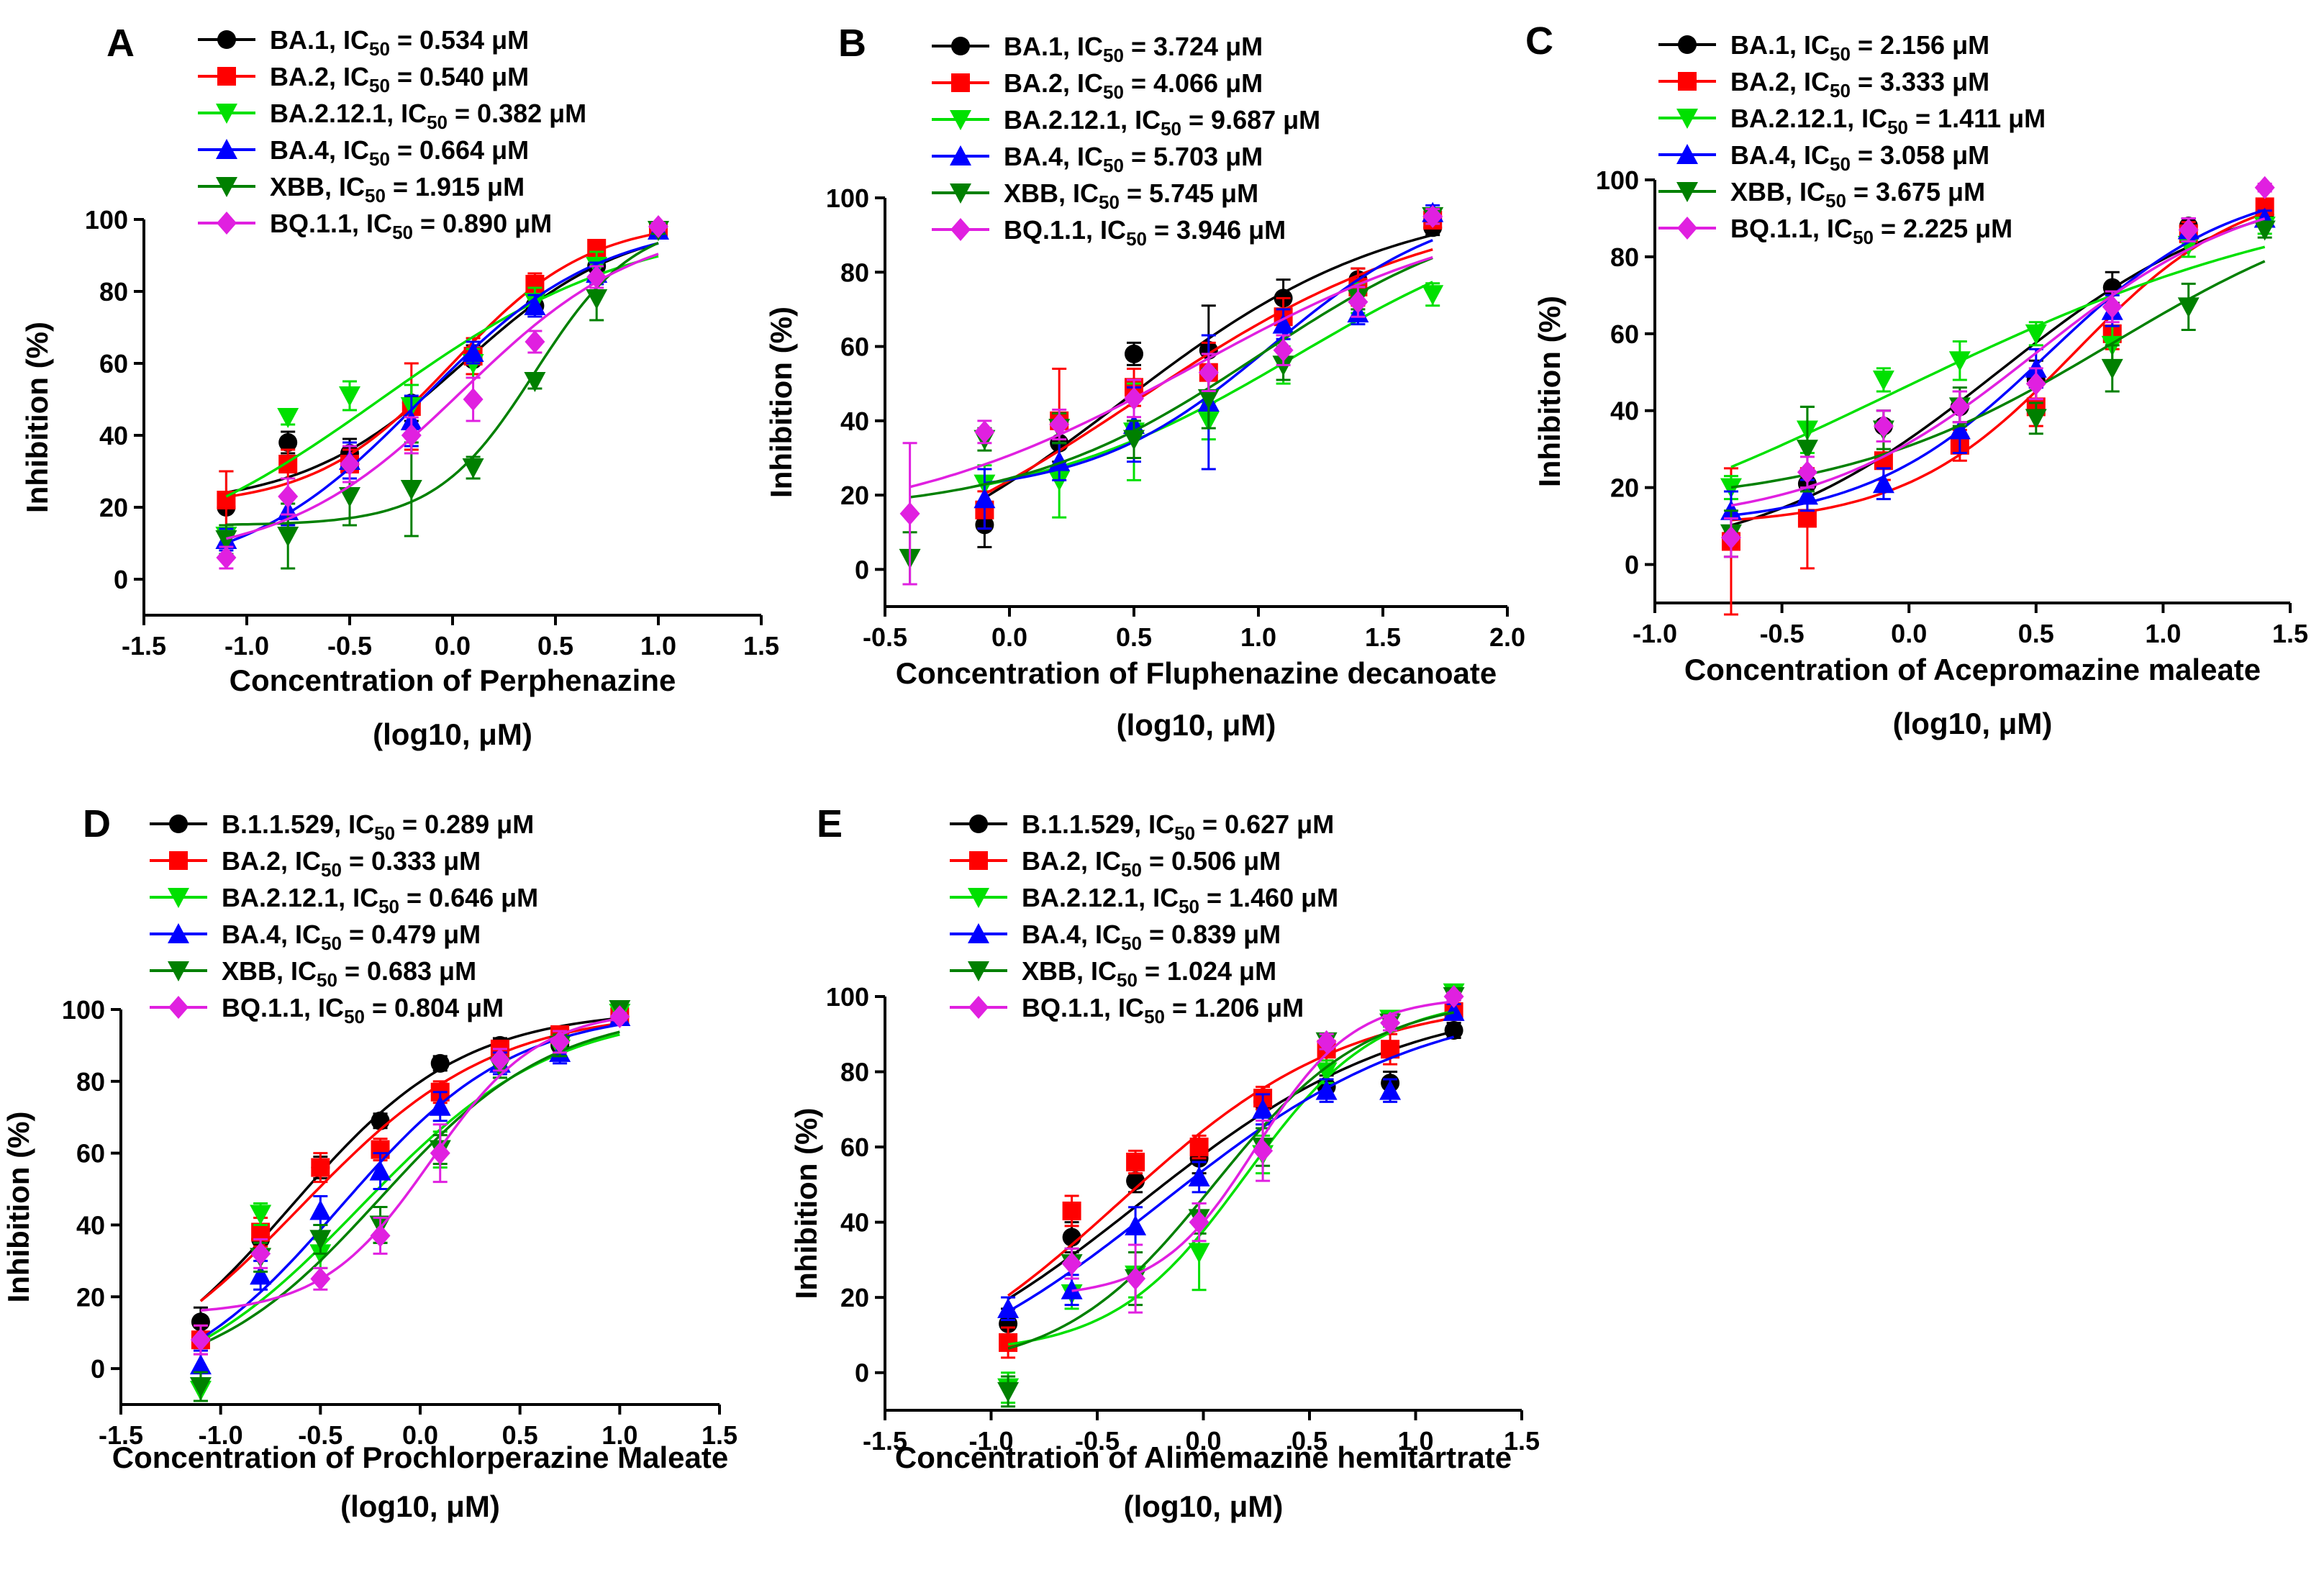  I want to click on x-tick-label: 0.0, so click(1909, 633).